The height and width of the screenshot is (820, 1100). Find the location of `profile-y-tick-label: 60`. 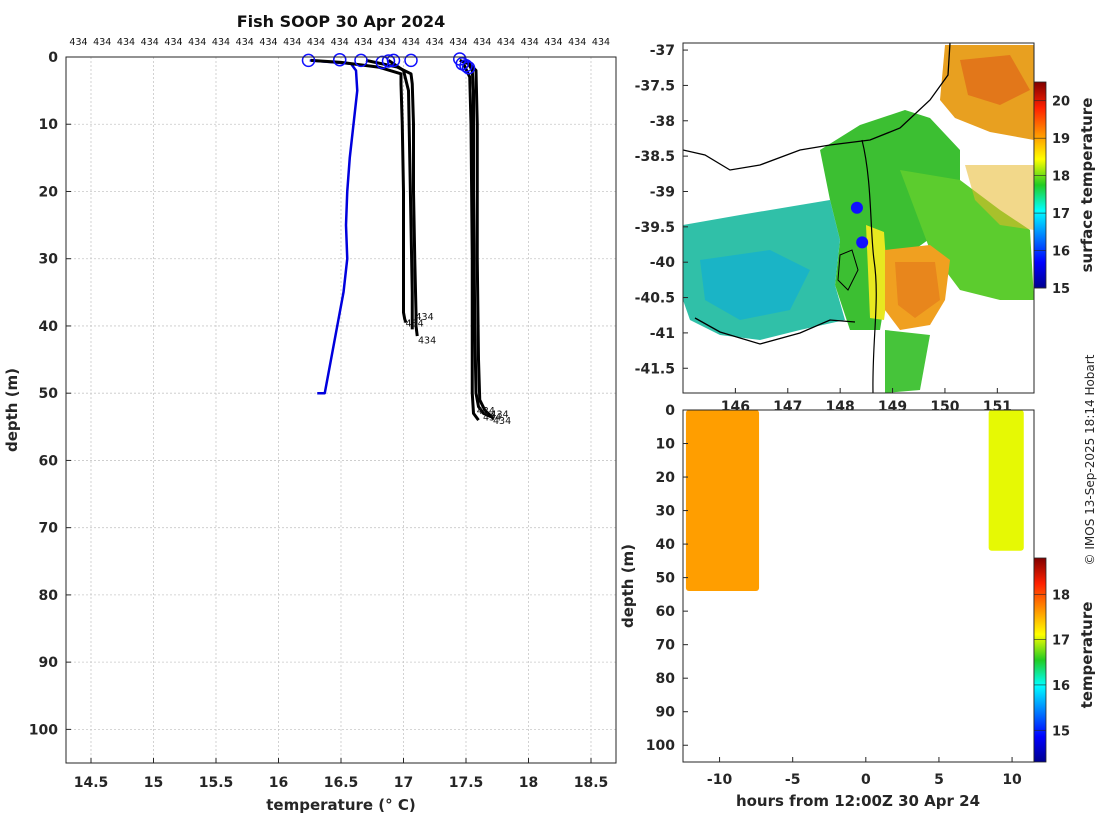

profile-y-tick-label: 60 is located at coordinates (49, 461).